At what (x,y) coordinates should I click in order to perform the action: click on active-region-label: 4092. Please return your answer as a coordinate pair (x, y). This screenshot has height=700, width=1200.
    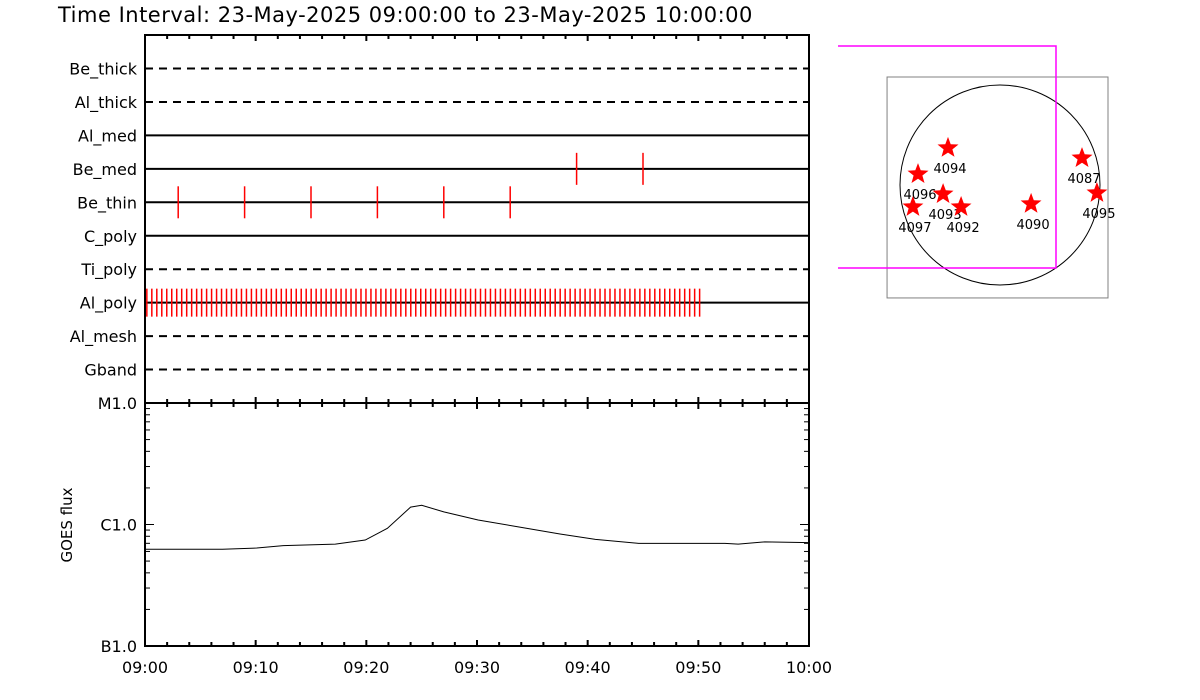
    Looking at the image, I should click on (963, 228).